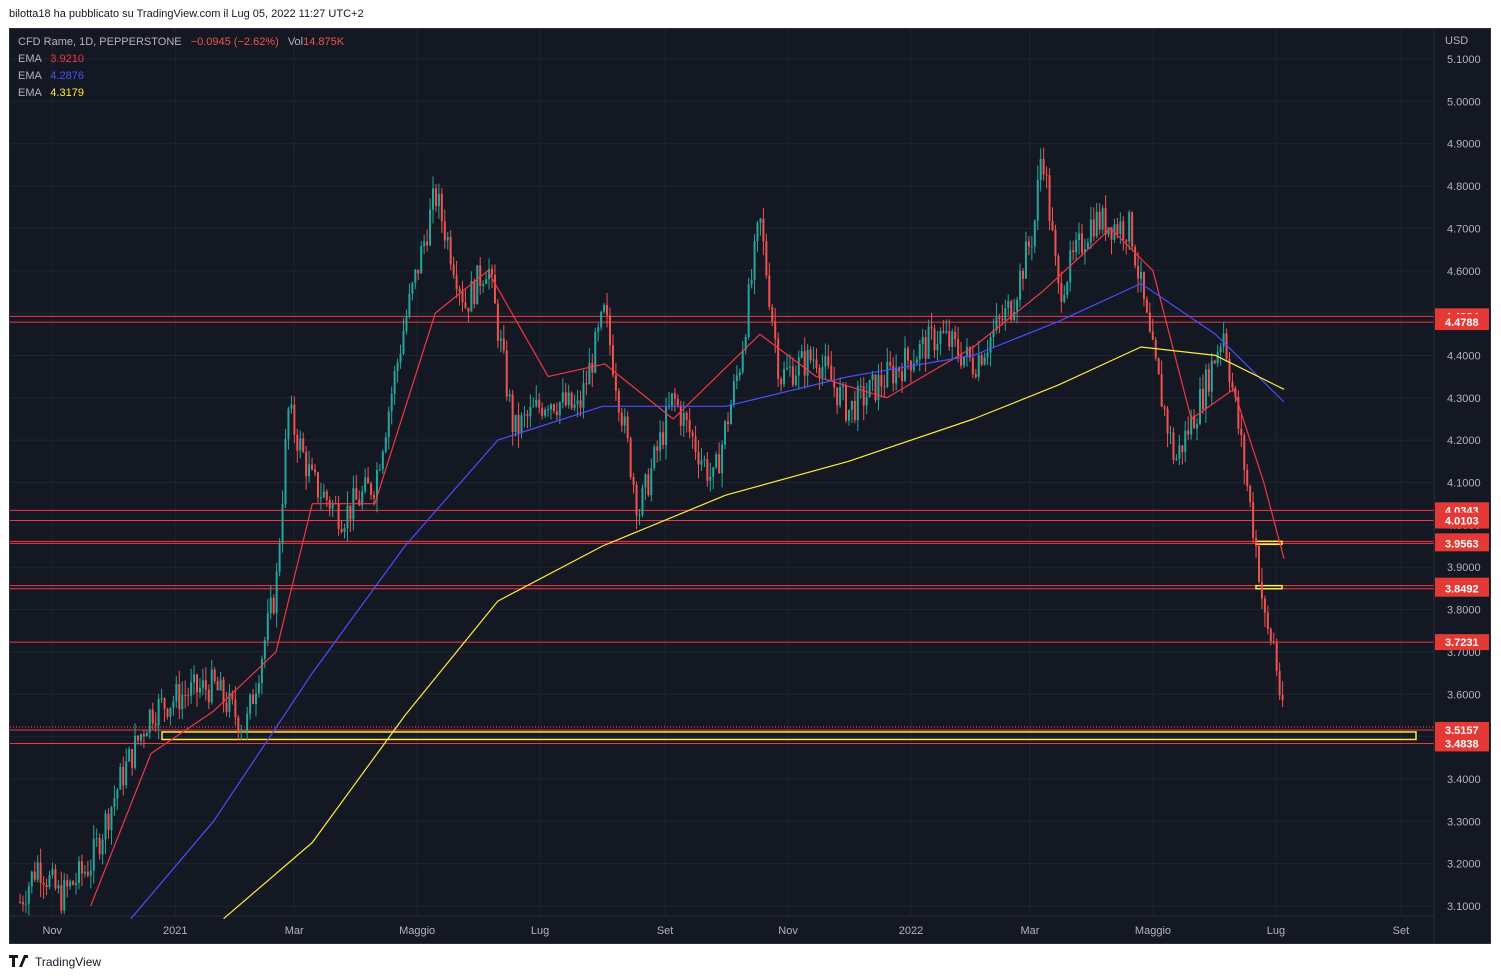 The image size is (1501, 979). I want to click on ema-row-mid: EMA 4.2876, so click(181, 76).